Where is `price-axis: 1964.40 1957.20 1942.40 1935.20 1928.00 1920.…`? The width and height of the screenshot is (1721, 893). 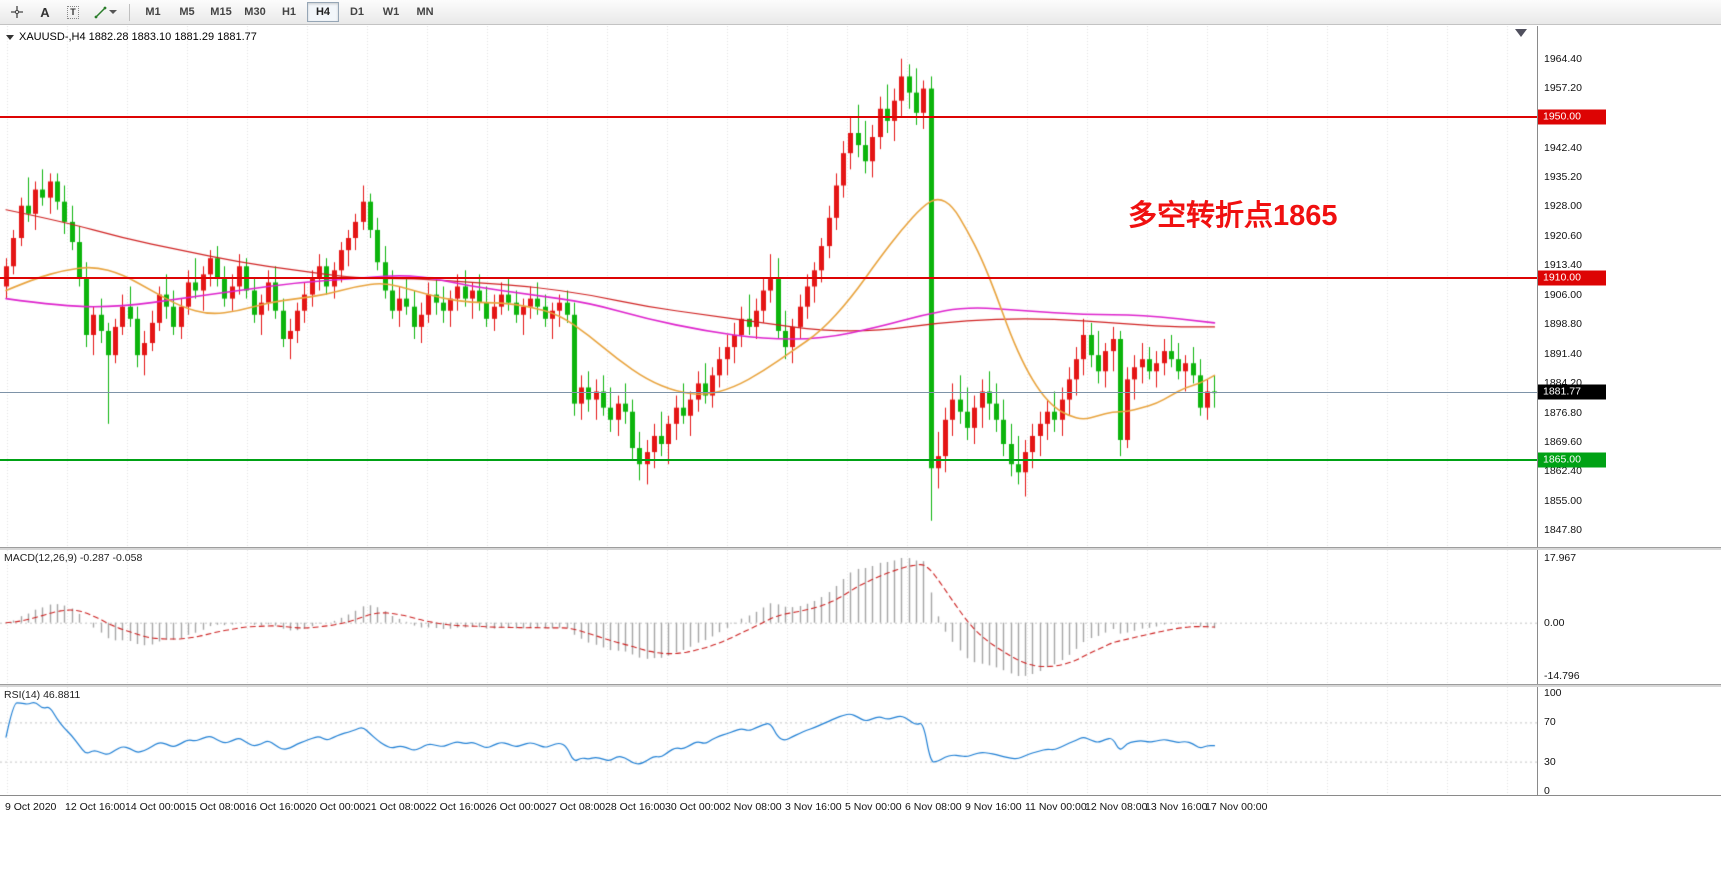 price-axis: 1964.40 1957.20 1942.40 1935.20 1928.00 1920.… is located at coordinates (1629, 411).